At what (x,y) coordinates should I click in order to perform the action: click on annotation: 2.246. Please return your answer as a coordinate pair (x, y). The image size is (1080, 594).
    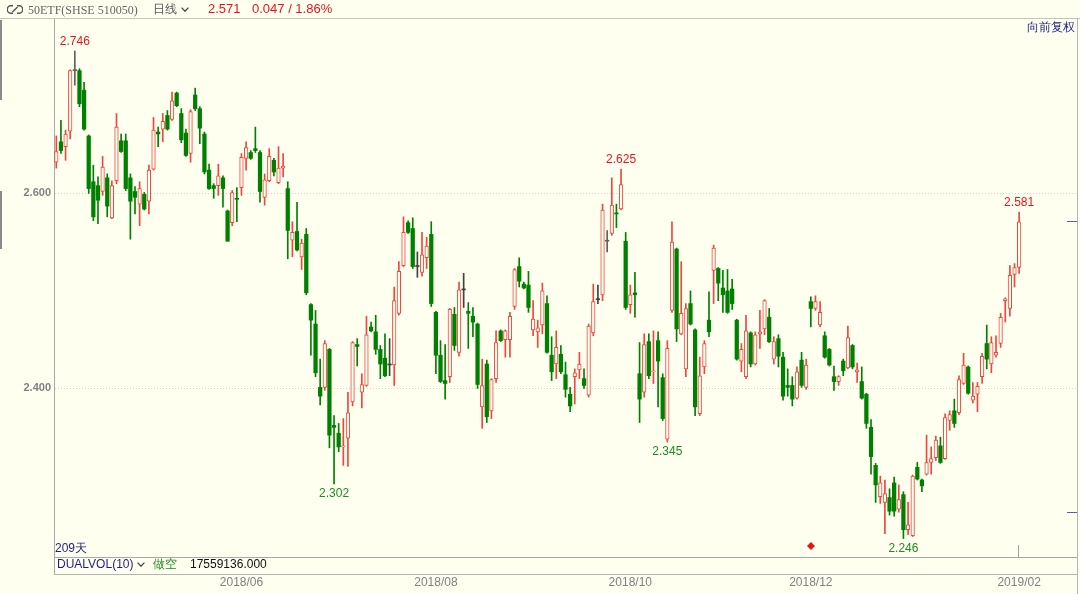
    Looking at the image, I should click on (903, 547).